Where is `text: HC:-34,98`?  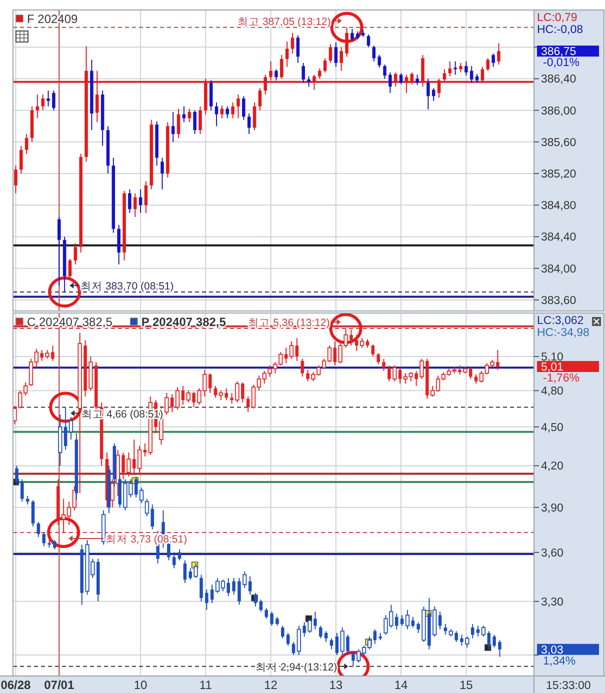
text: HC:-34,98 is located at coordinates (563, 333).